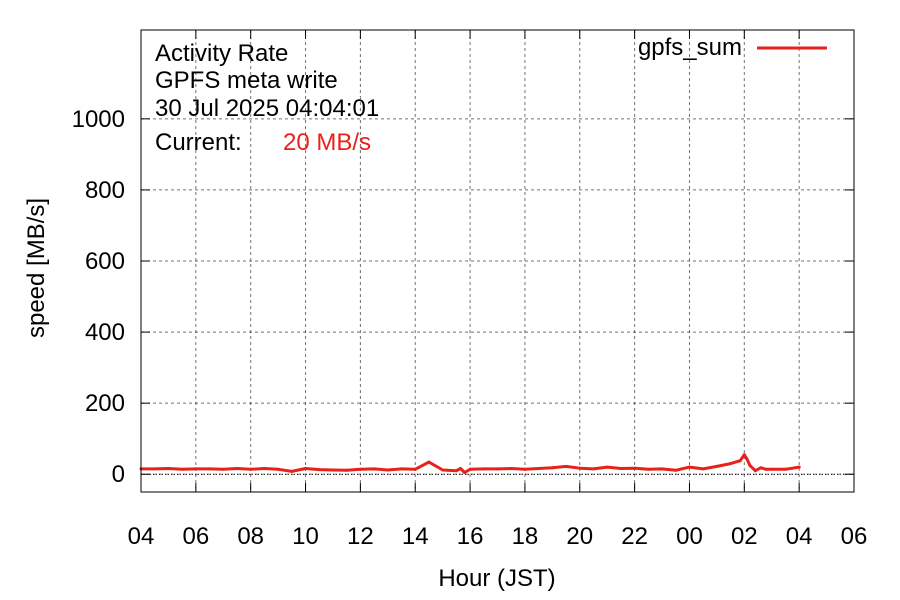 The width and height of the screenshot is (900, 600). I want to click on chart-title-line-1: Activity Rate, so click(221, 53).